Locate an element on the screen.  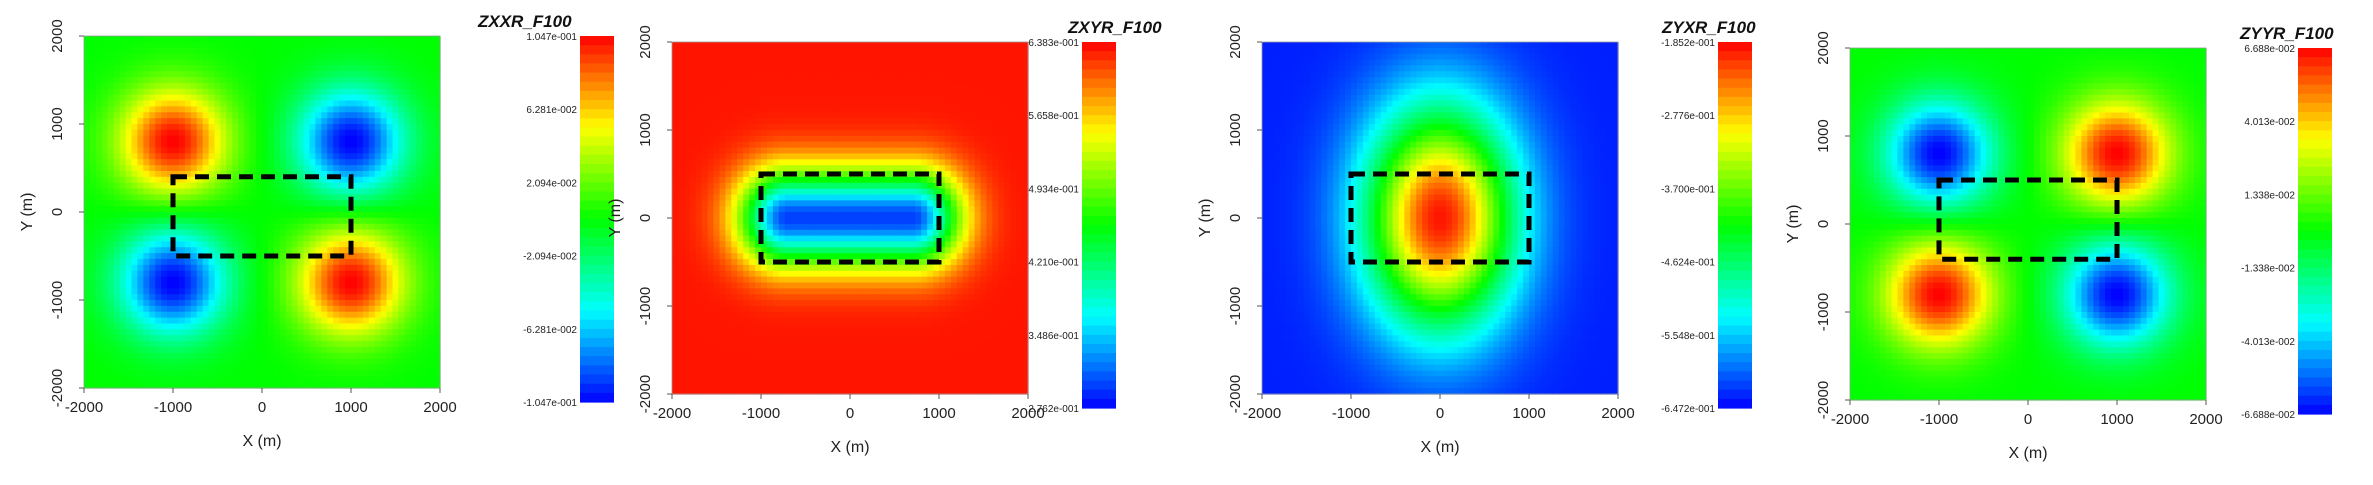
y-tick-label: 0 is located at coordinates (57, 212).